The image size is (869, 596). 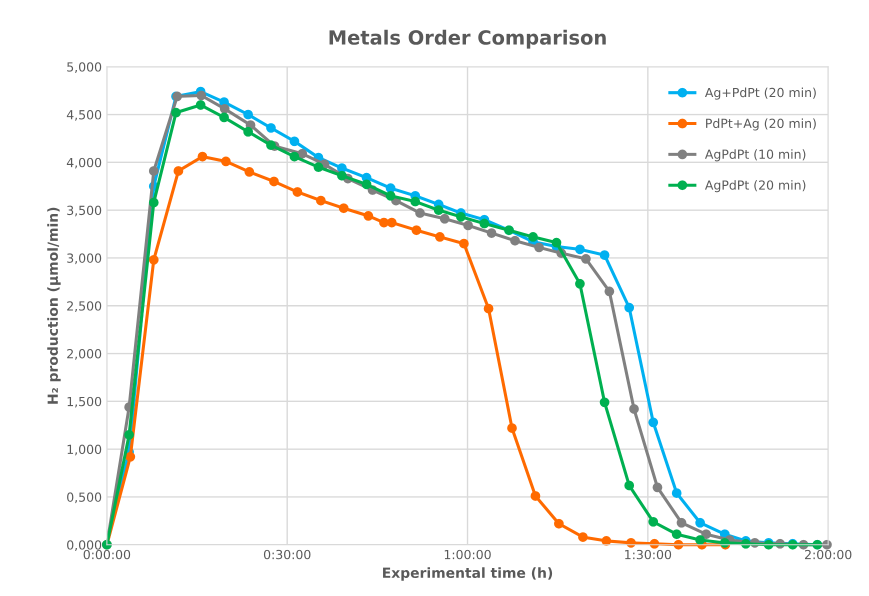 What do you see at coordinates (84, 354) in the screenshot?
I see `y-tick-label: 2,000` at bounding box center [84, 354].